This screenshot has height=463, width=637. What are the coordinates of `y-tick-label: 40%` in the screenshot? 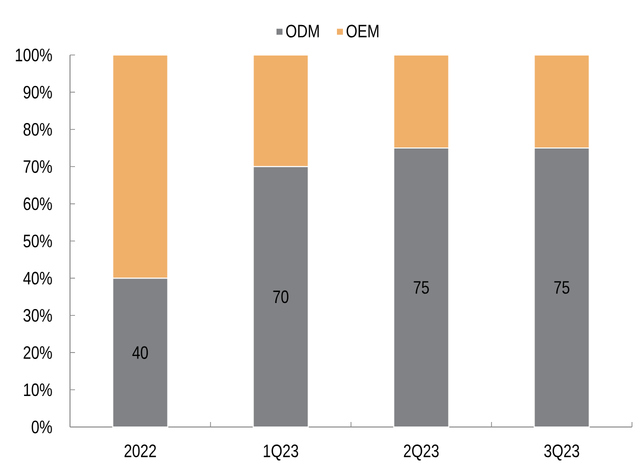 It's located at (37, 278).